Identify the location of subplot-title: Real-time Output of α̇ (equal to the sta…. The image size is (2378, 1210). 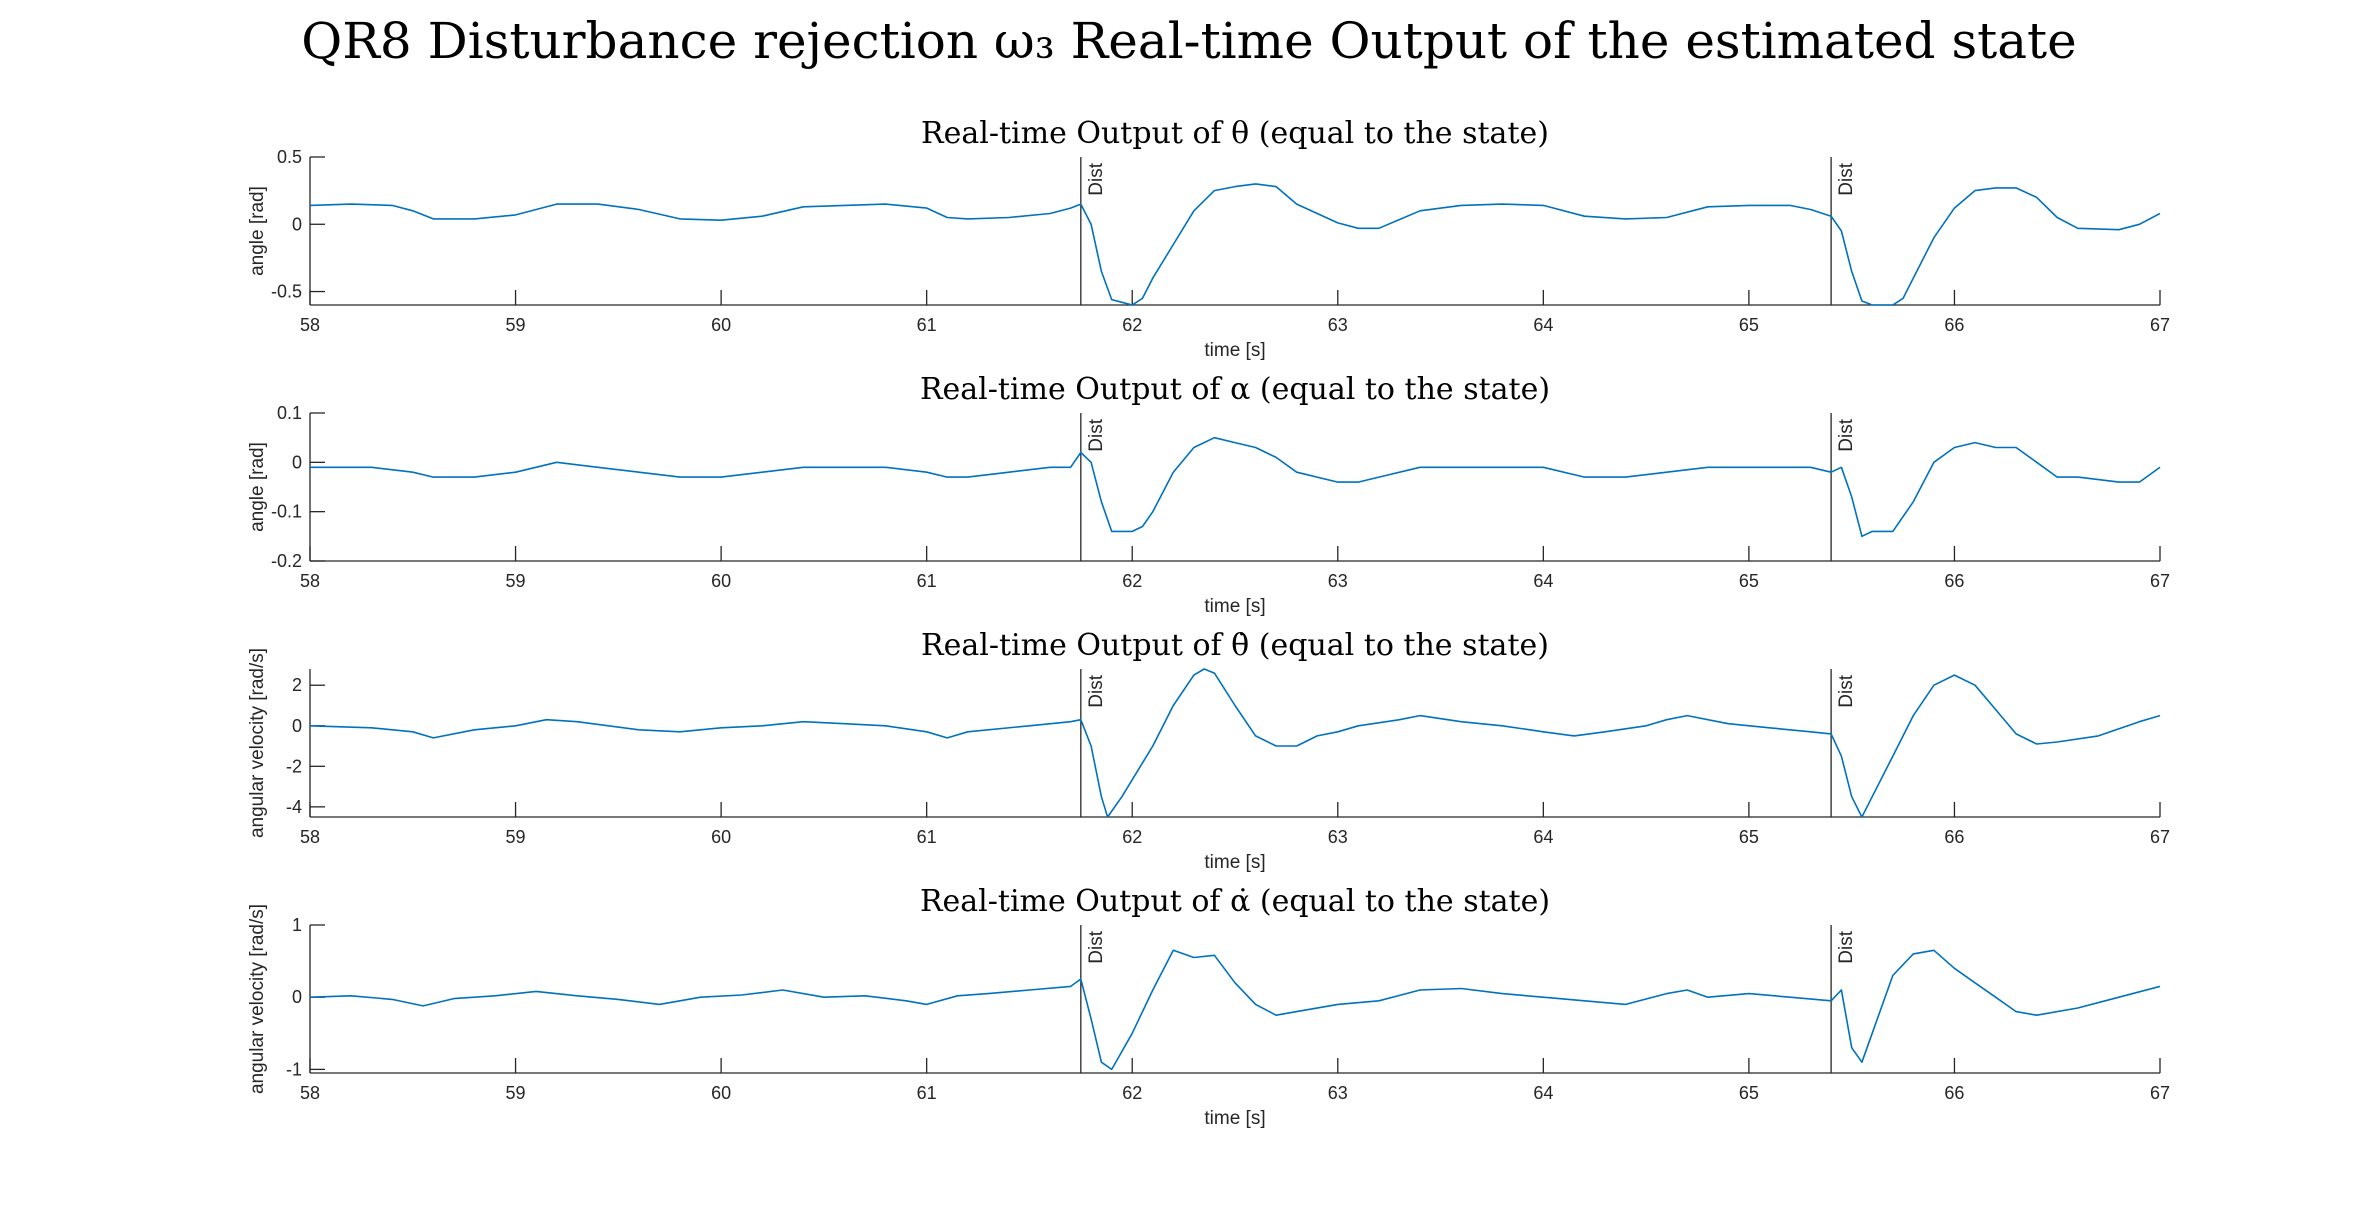
(1235, 901).